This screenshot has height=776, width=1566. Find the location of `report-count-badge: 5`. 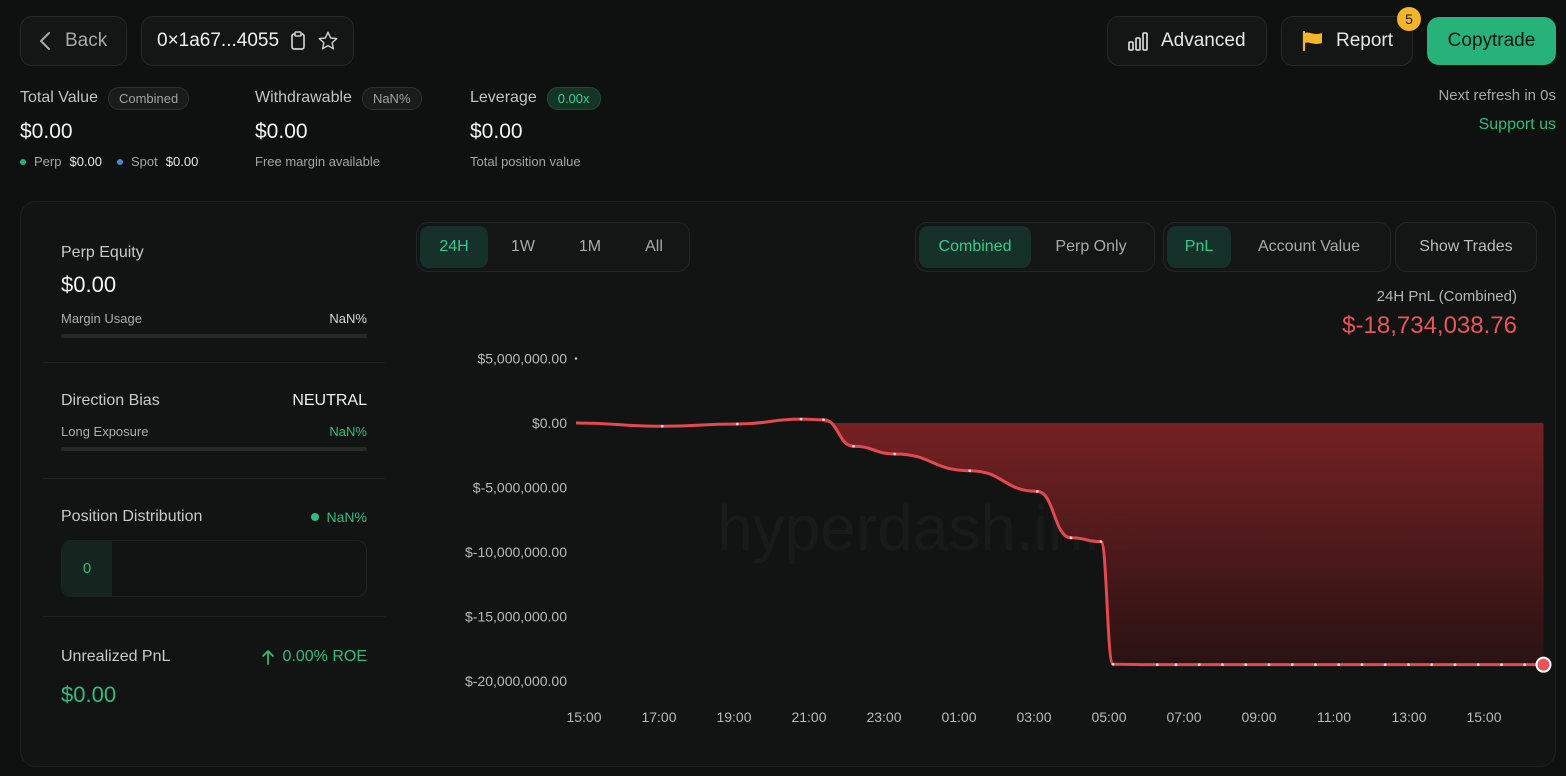

report-count-badge: 5 is located at coordinates (1409, 19).